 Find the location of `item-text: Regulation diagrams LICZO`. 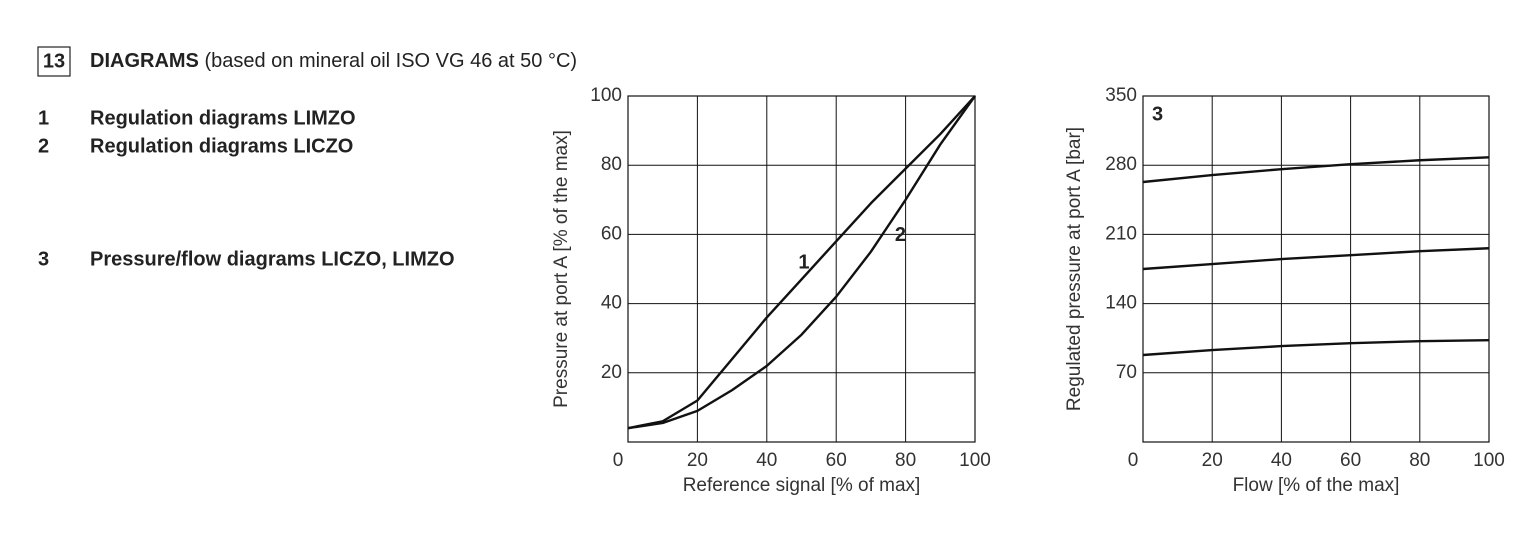

item-text: Regulation diagrams LICZO is located at coordinates (221, 146).